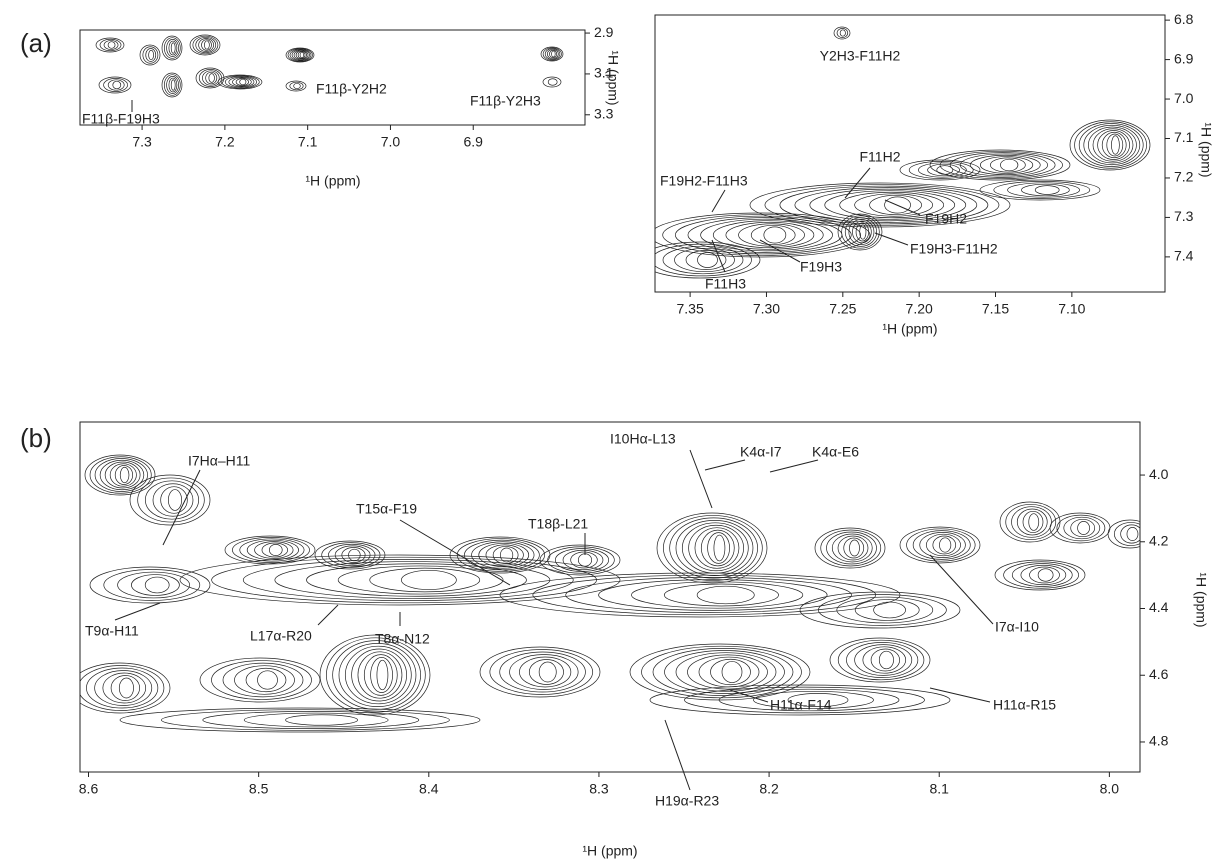 This screenshot has width=1220, height=868. I want to click on x-tick-label: 7.35, so click(689, 309).